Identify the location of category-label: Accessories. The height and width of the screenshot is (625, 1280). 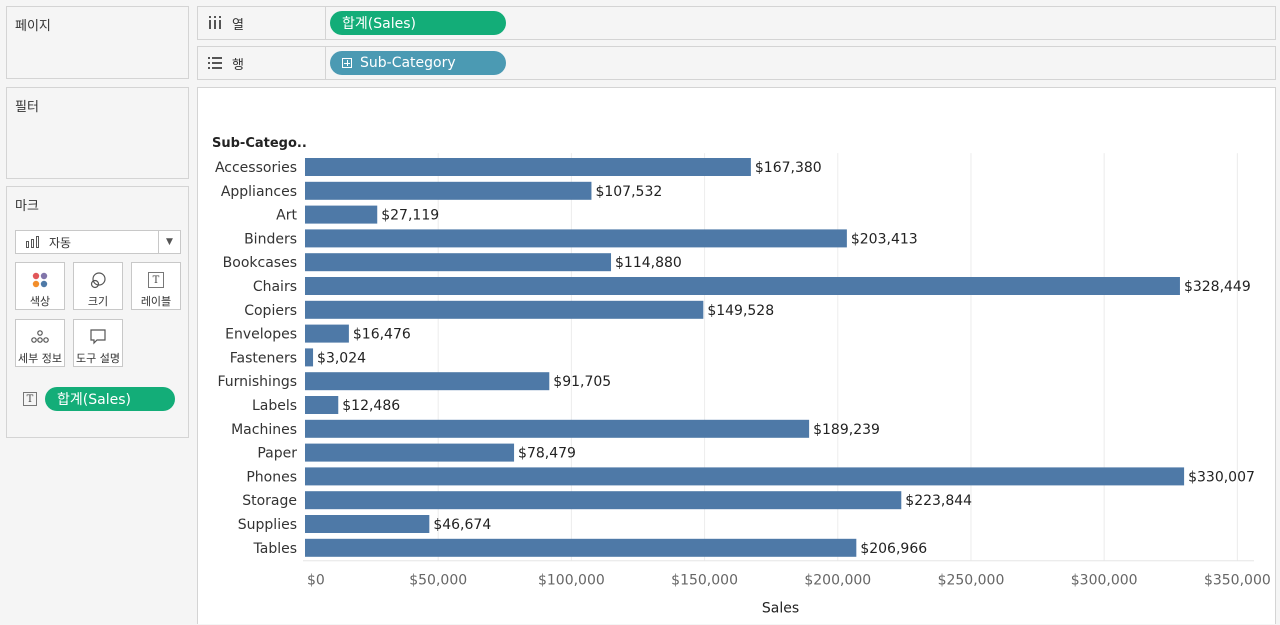
(256, 168).